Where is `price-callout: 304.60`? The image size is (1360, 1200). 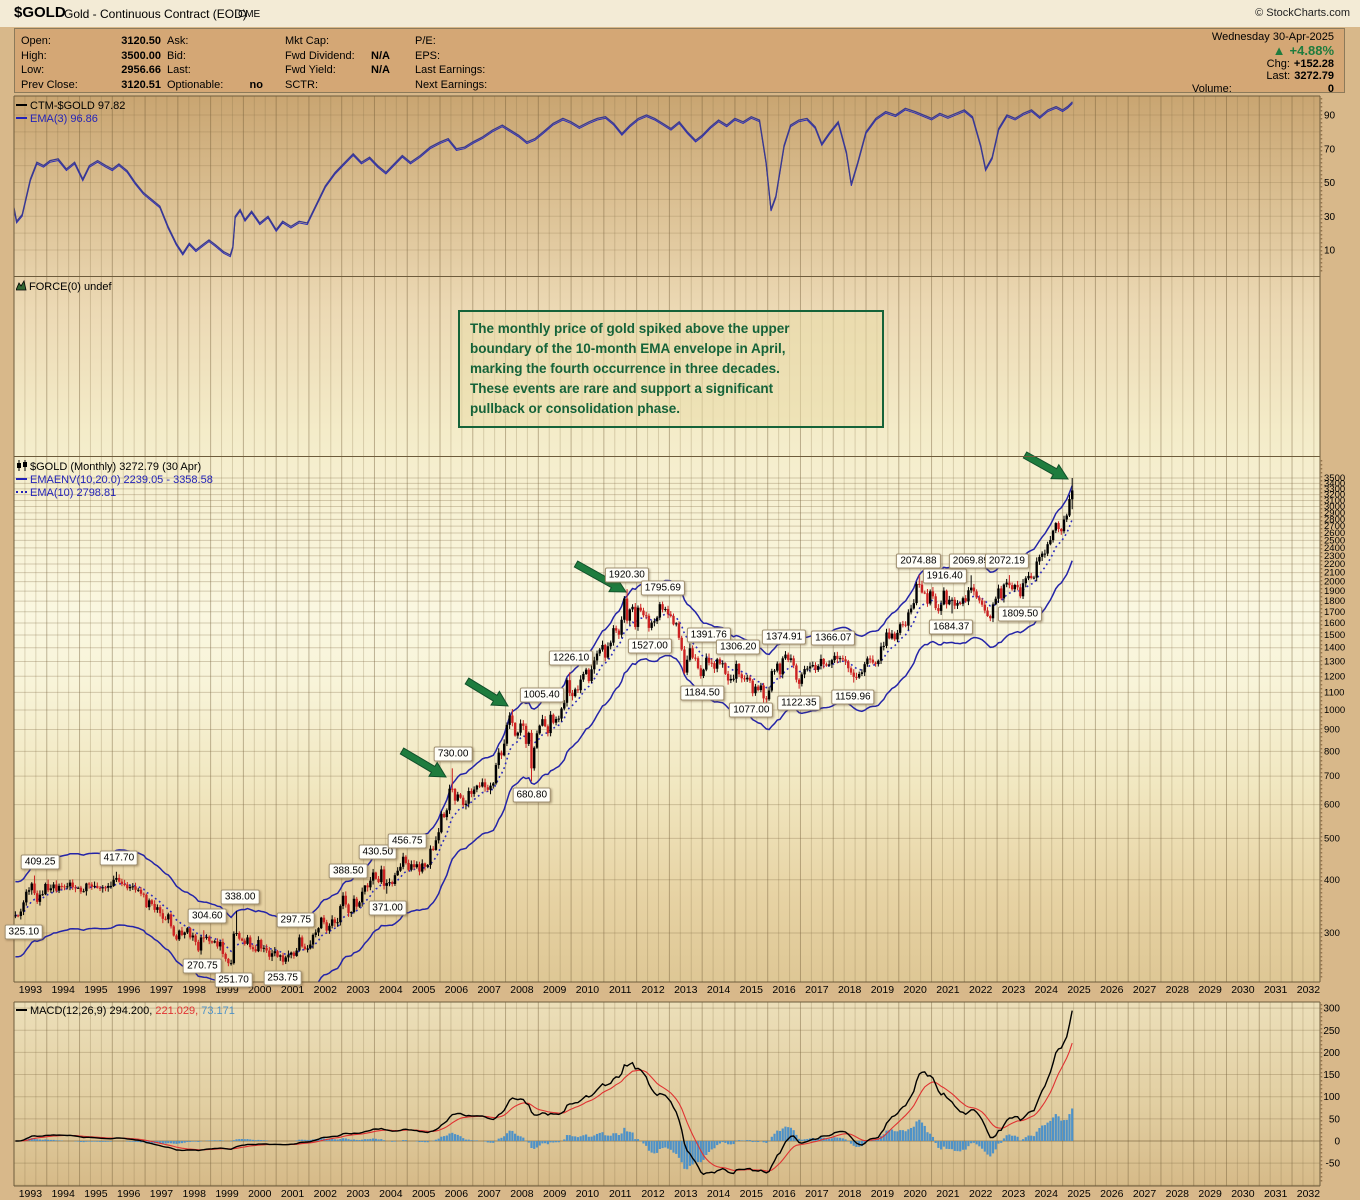 price-callout: 304.60 is located at coordinates (207, 916).